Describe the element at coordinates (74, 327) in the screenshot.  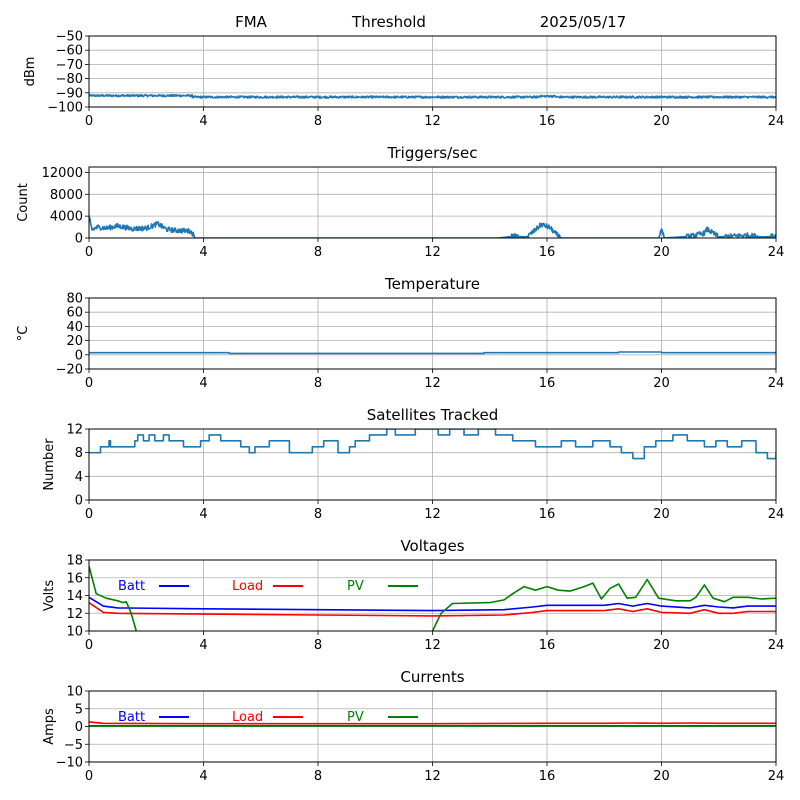
I see `y-tick-label: 40` at that location.